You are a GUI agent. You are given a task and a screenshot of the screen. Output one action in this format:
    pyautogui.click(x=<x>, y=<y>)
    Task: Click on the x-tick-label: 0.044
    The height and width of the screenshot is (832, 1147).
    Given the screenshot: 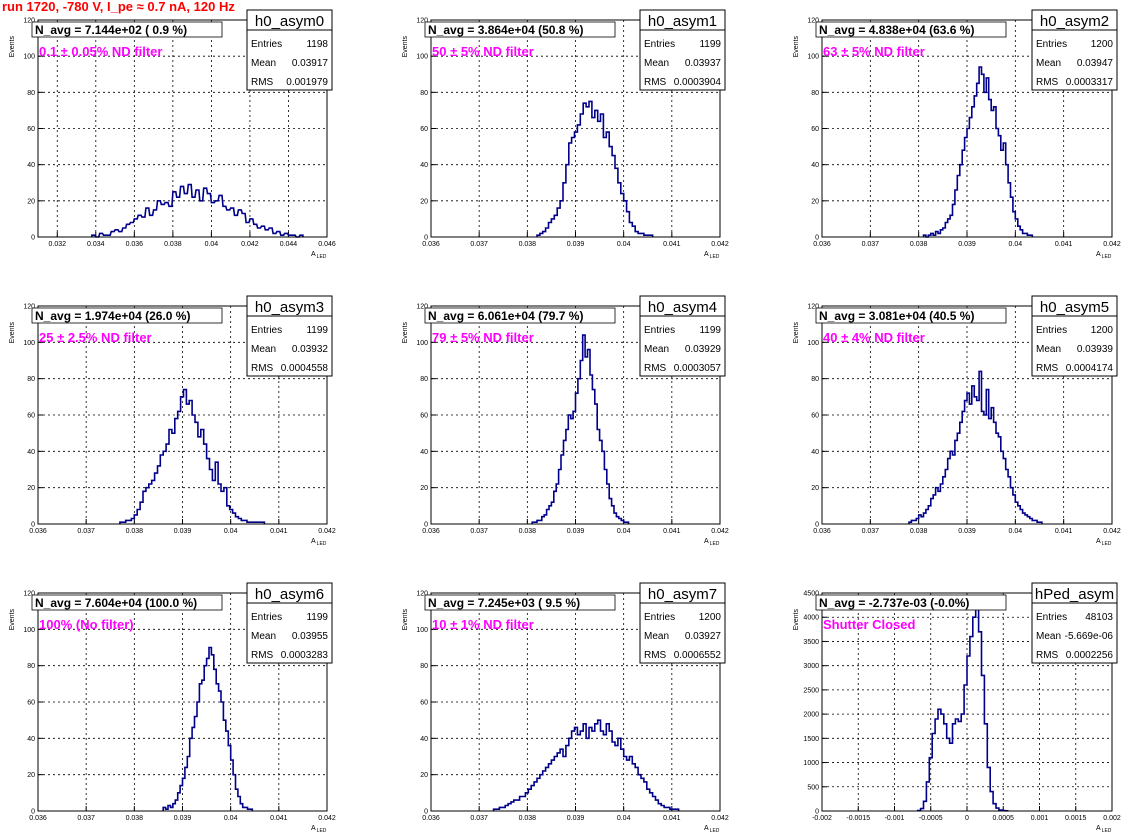 What is the action you would take?
    pyautogui.click(x=289, y=244)
    